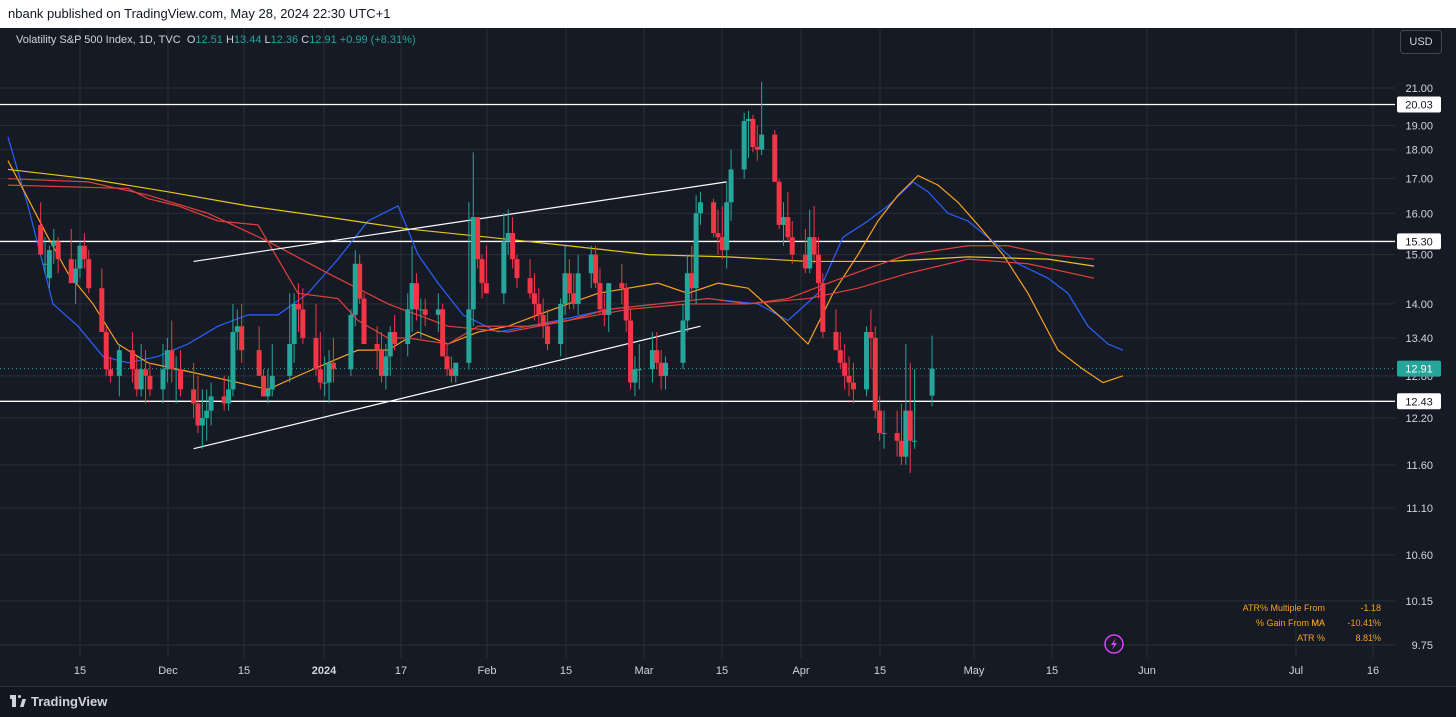  I want to click on tradingview-brand: TradingView, so click(58, 701).